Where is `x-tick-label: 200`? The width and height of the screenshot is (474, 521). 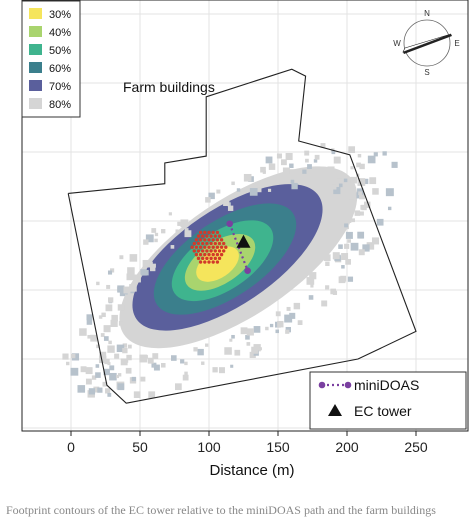
x-tick-label: 200 is located at coordinates (347, 447).